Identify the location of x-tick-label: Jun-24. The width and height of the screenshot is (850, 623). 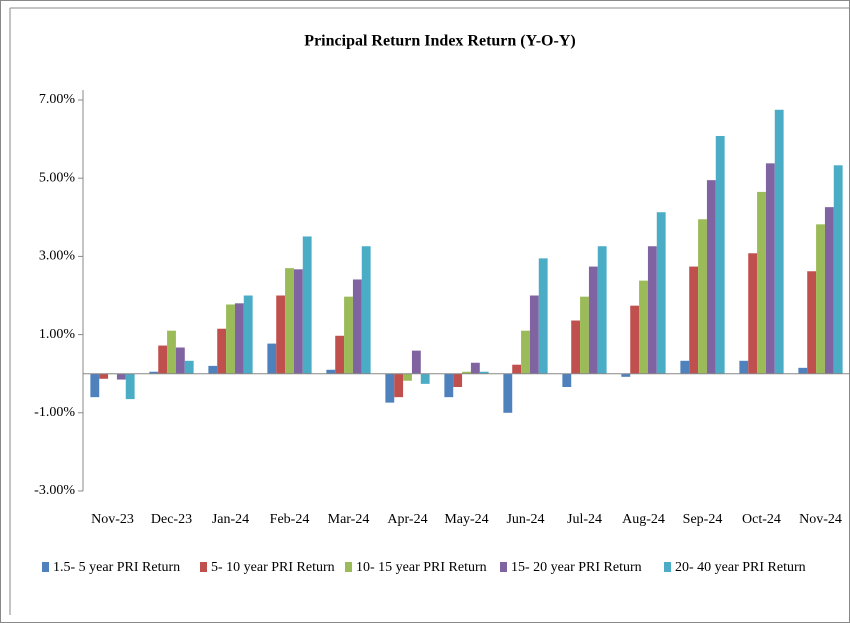
(525, 519).